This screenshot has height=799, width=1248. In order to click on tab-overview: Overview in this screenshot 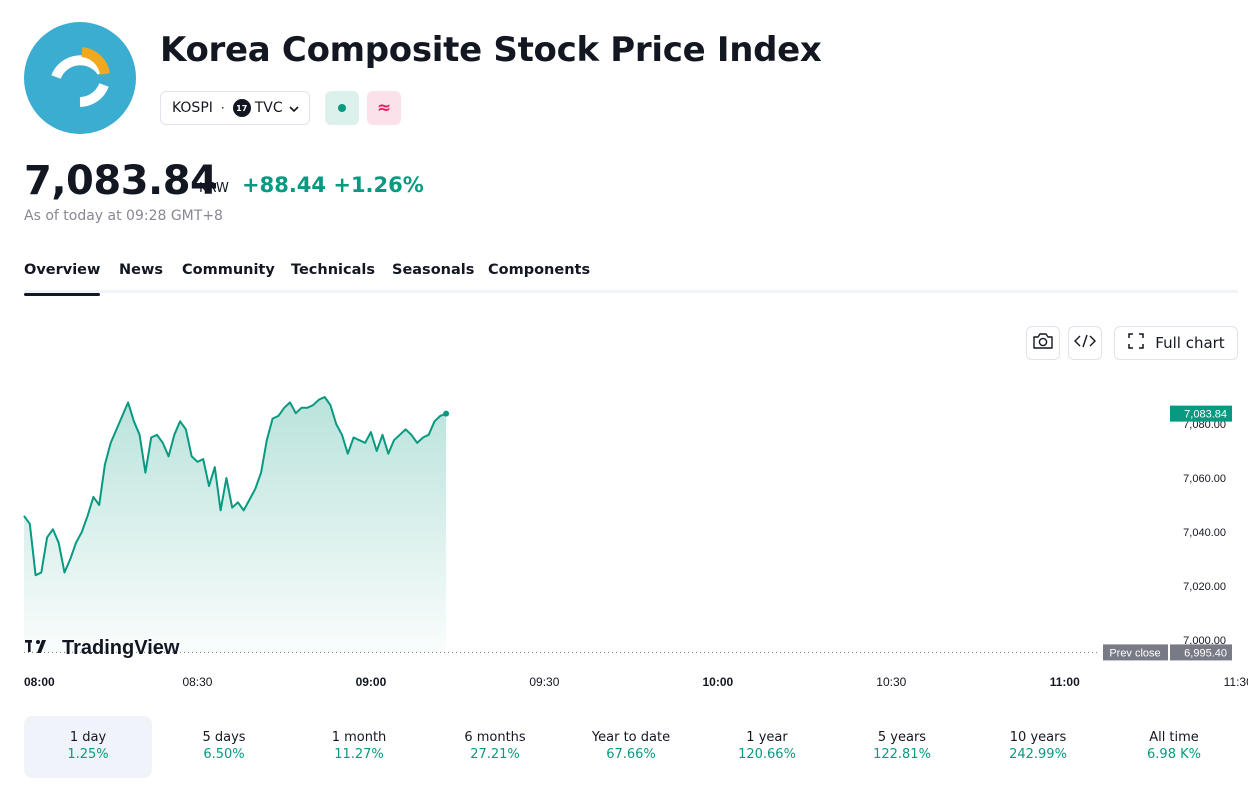, I will do `click(62, 279)`.